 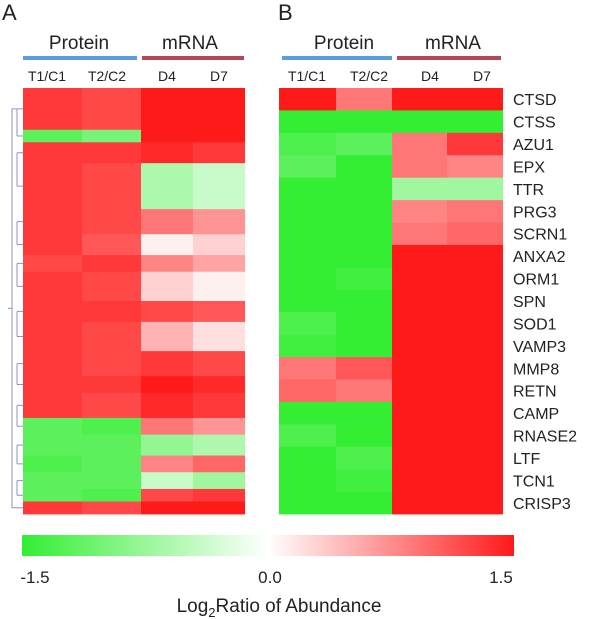 What do you see at coordinates (539, 257) in the screenshot?
I see `gene-label: ANXA2` at bounding box center [539, 257].